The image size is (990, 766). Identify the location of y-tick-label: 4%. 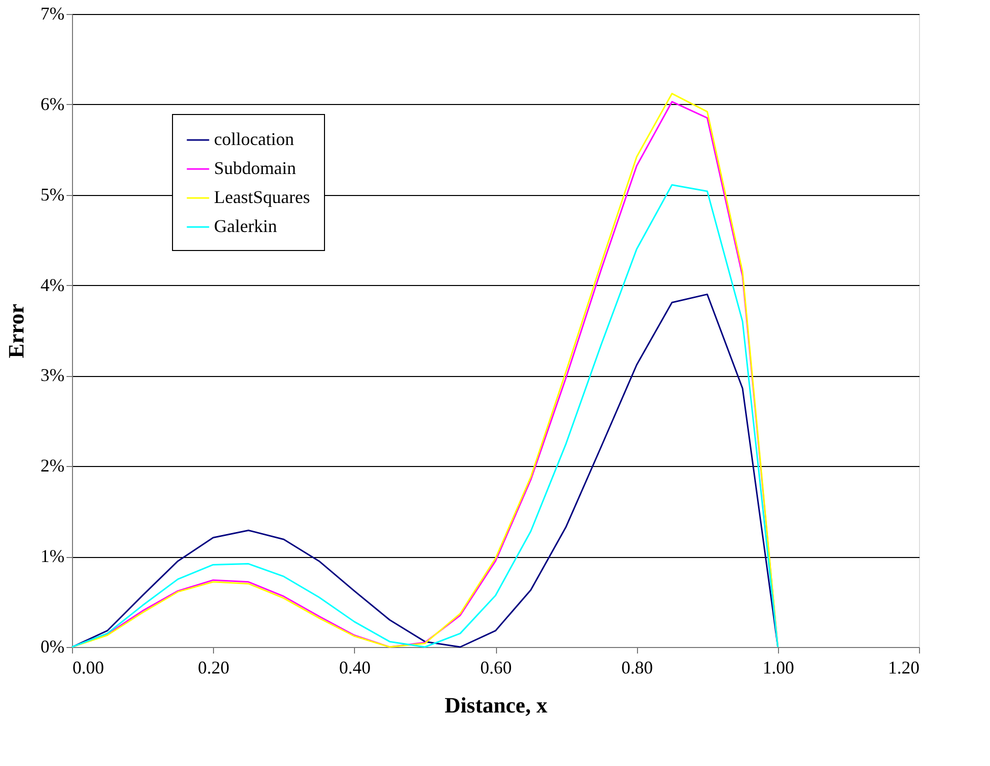
(52, 284).